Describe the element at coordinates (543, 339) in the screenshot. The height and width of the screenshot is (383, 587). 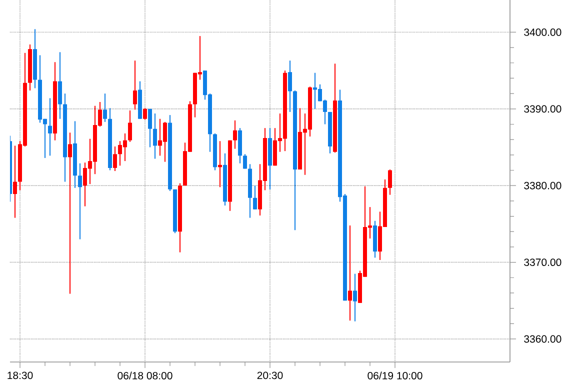
I see `y-tick-label: 3360.00` at that location.